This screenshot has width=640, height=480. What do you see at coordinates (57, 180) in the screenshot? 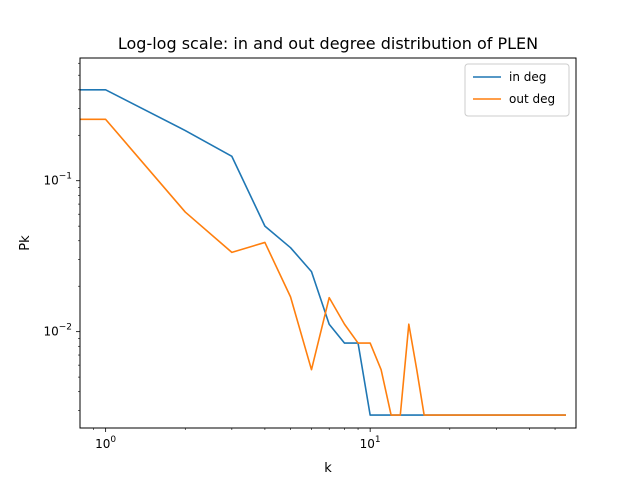
I see `y-tick-label-1: 10⁻¹` at bounding box center [57, 180].